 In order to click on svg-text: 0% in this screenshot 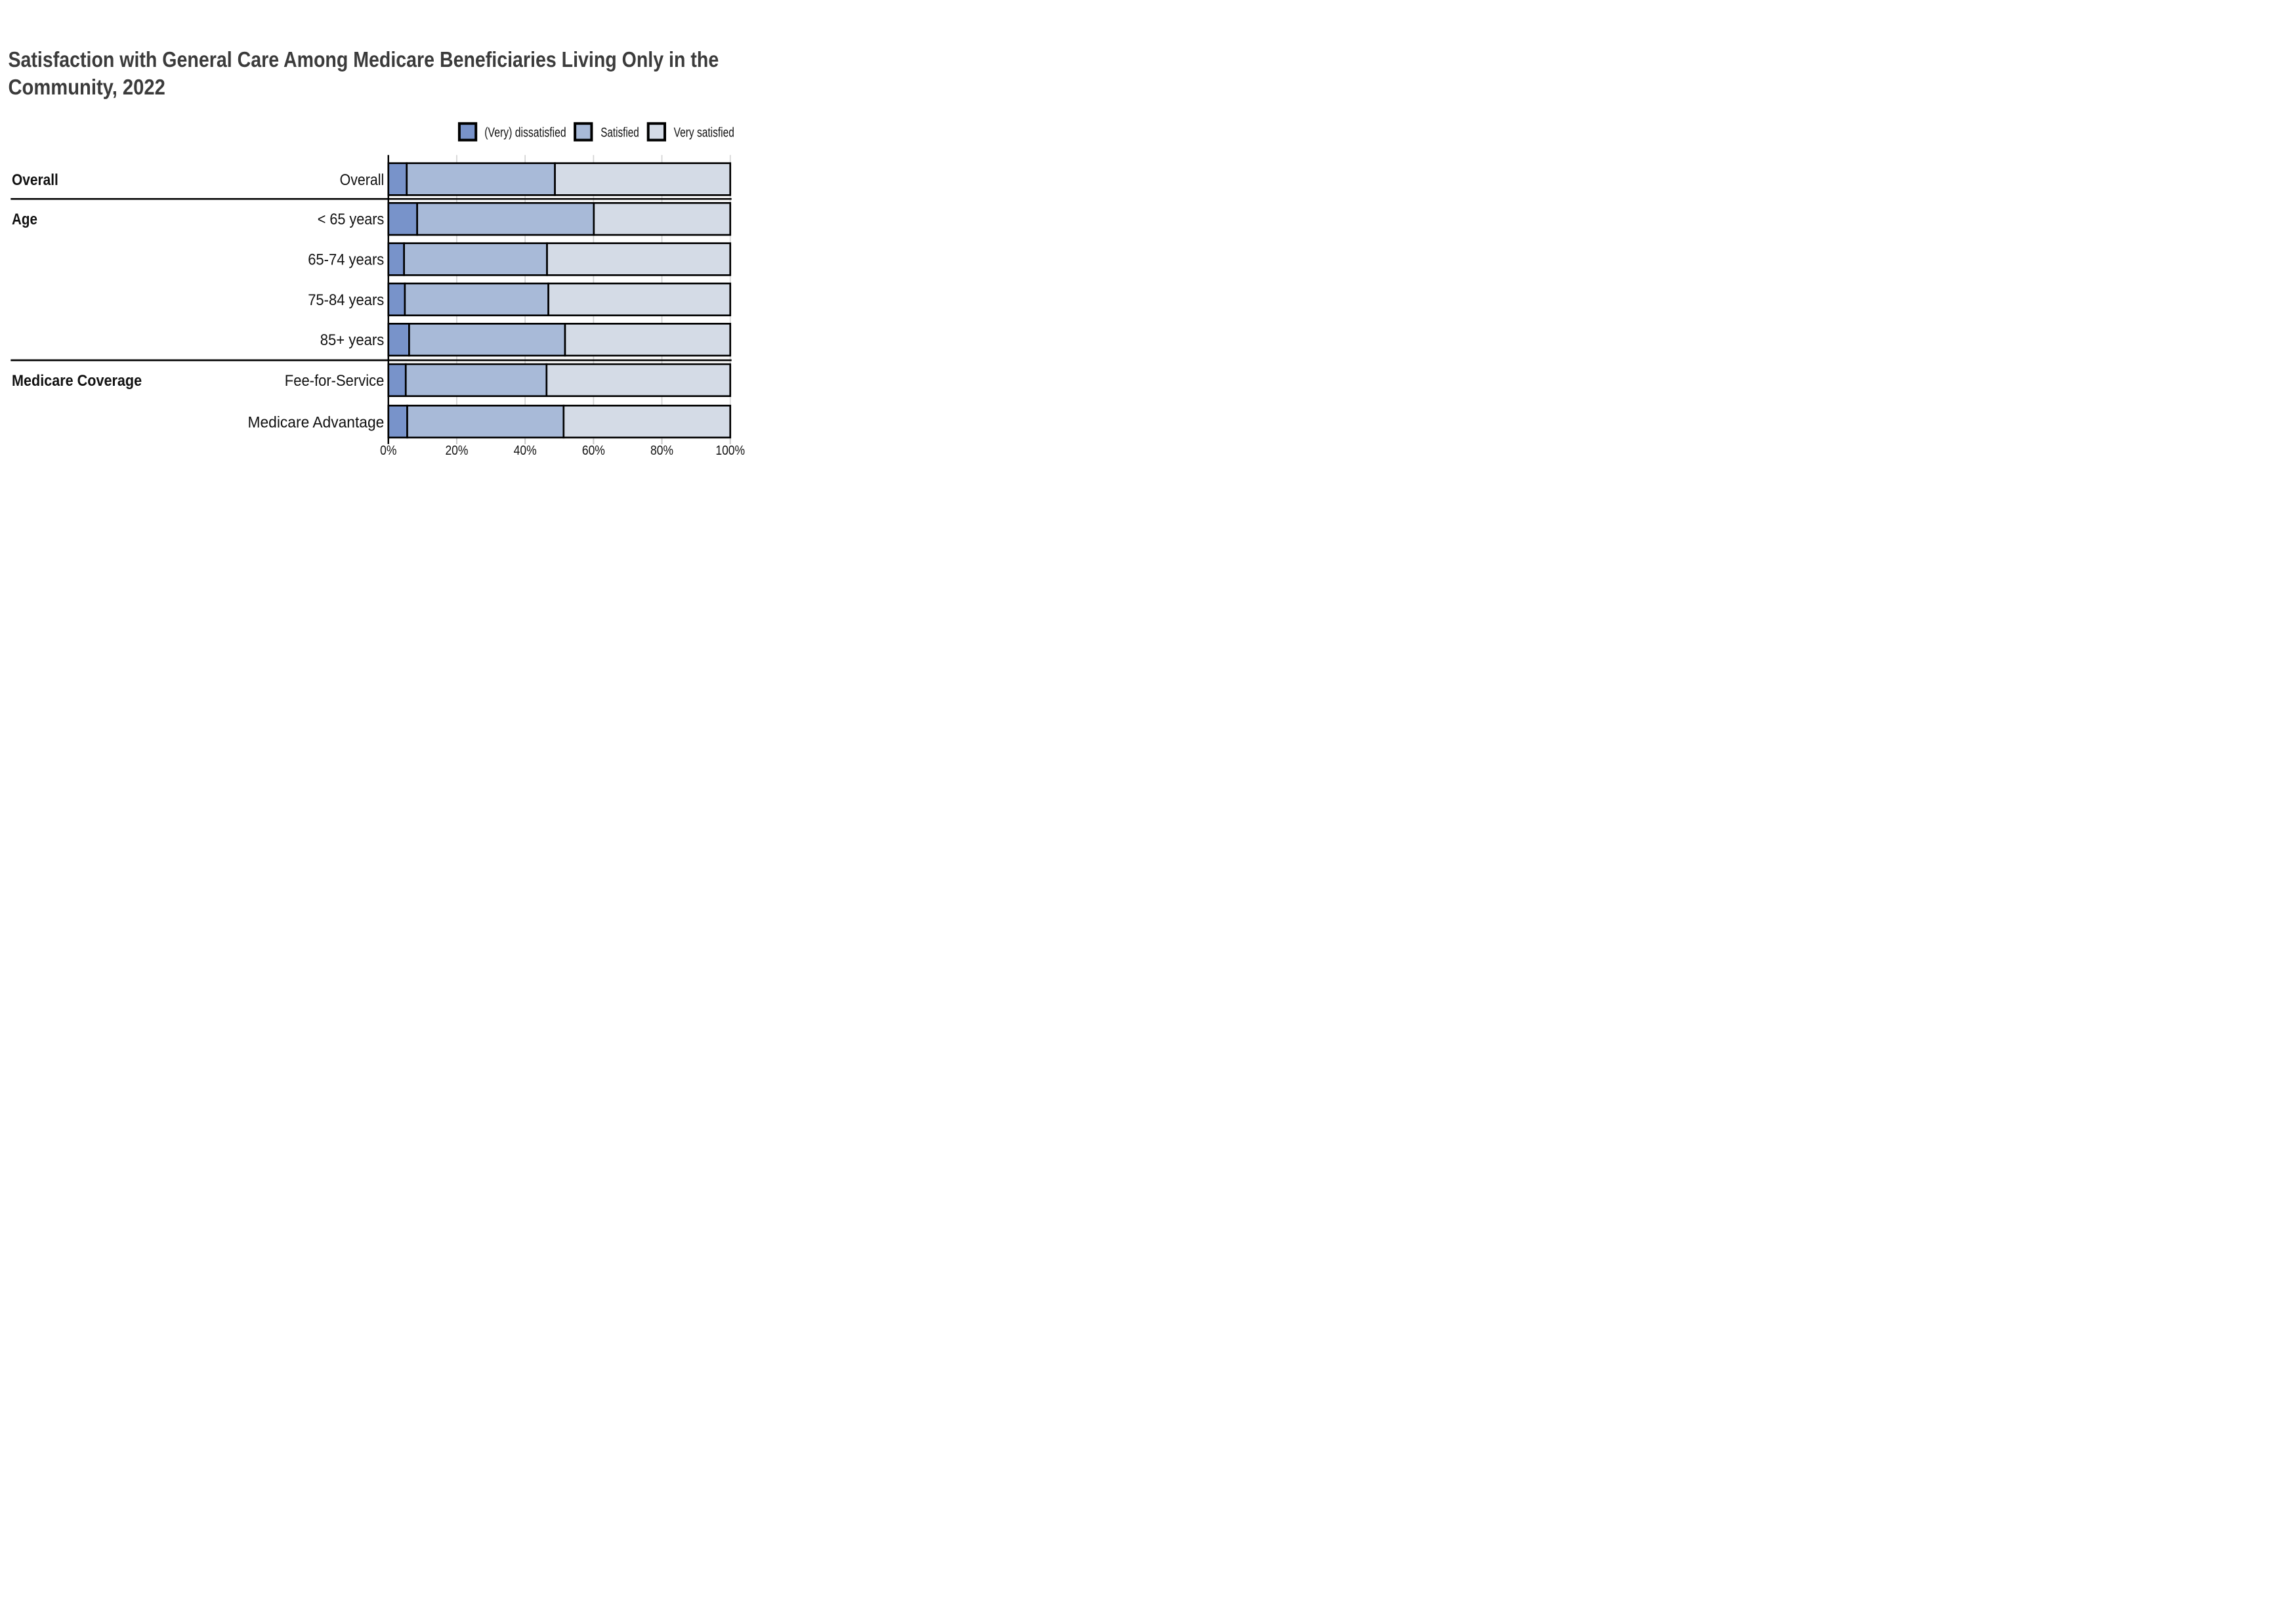, I will do `click(388, 451)`.